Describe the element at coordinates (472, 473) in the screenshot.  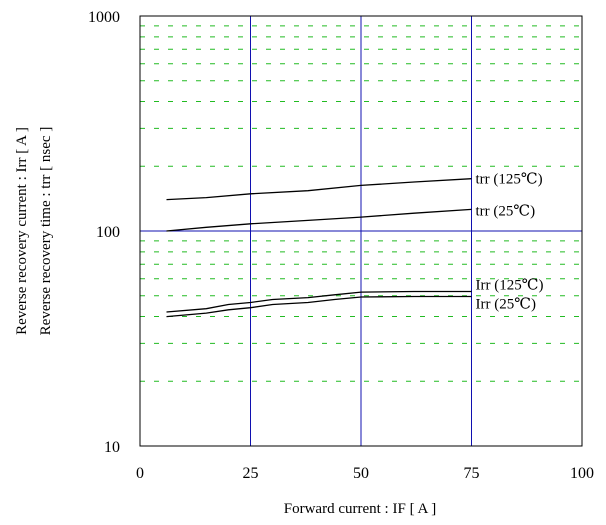
I see `x-tick-label: 75` at that location.